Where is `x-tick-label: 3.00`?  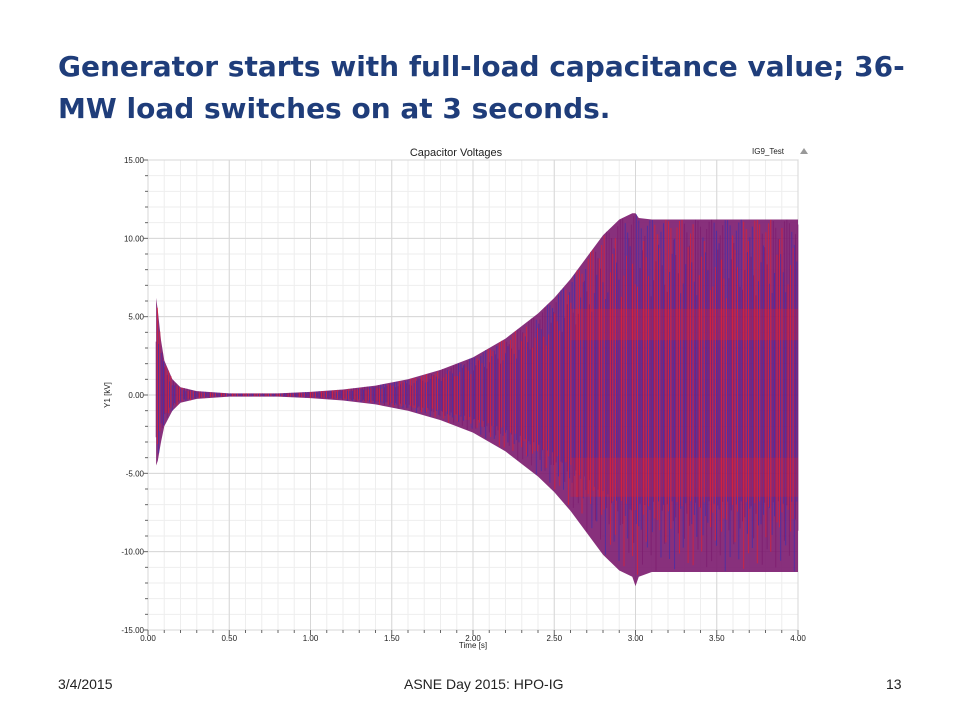
x-tick-label: 3.00 is located at coordinates (636, 638).